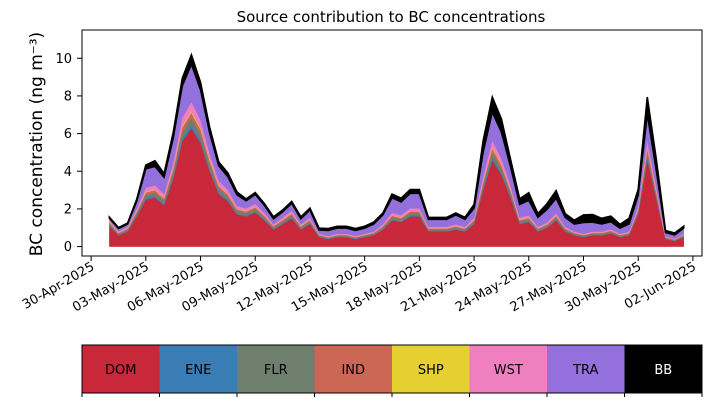  I want to click on y-axis: 0 2 4 6 8 10, so click(68, 153).